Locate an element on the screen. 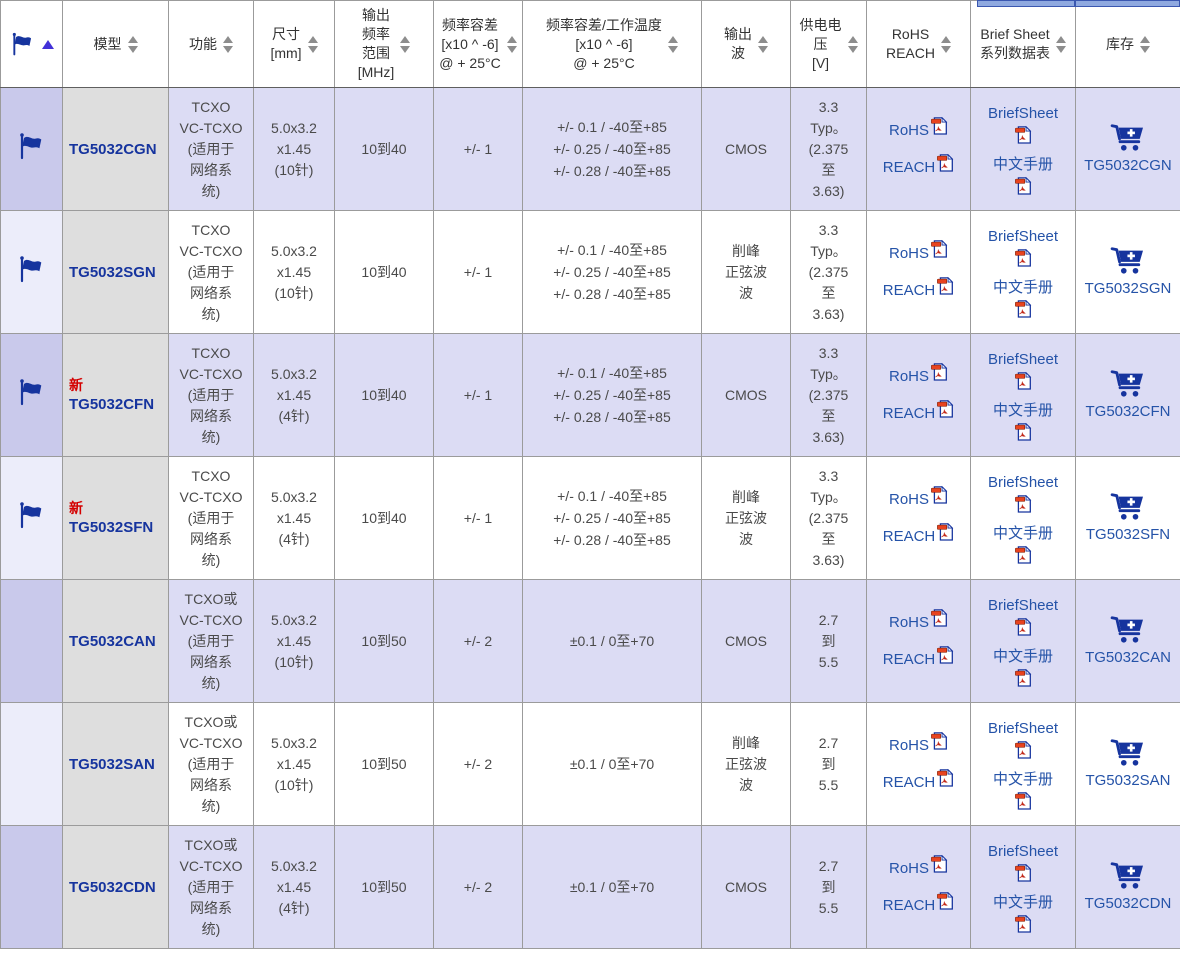 The width and height of the screenshot is (1180, 956). model-link: TG5032CAN is located at coordinates (112, 641).